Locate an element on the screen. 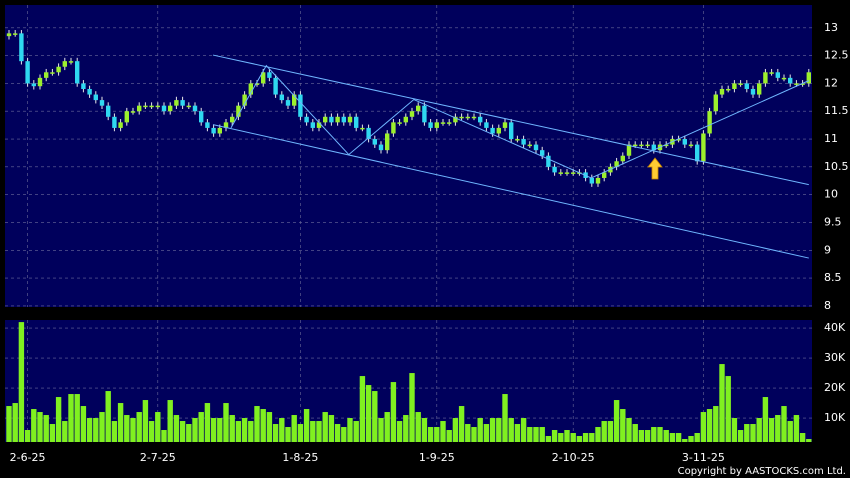 The height and width of the screenshot is (478, 850). y-tick-label: 8 is located at coordinates (827, 305).